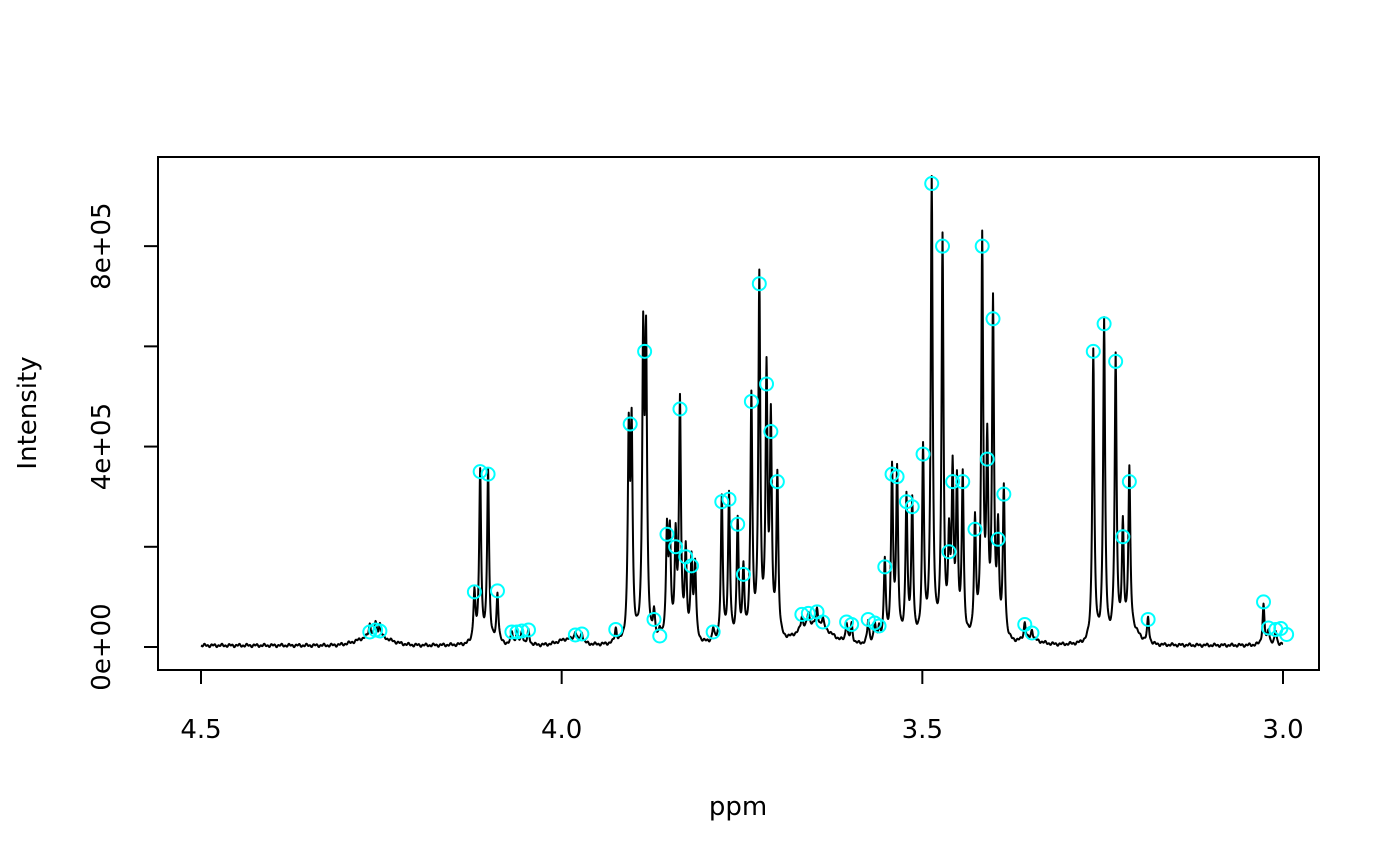  What do you see at coordinates (742, 707) in the screenshot?
I see `x-axis: 4.5 4.0 3.5 3.0` at bounding box center [742, 707].